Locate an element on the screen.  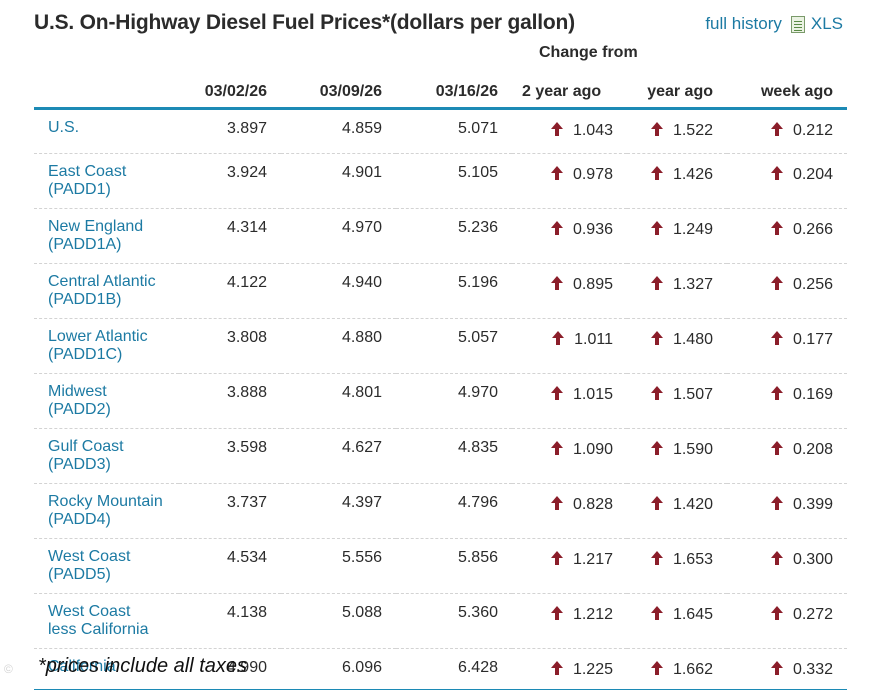
spreadsheet-icon is located at coordinates (797, 24).